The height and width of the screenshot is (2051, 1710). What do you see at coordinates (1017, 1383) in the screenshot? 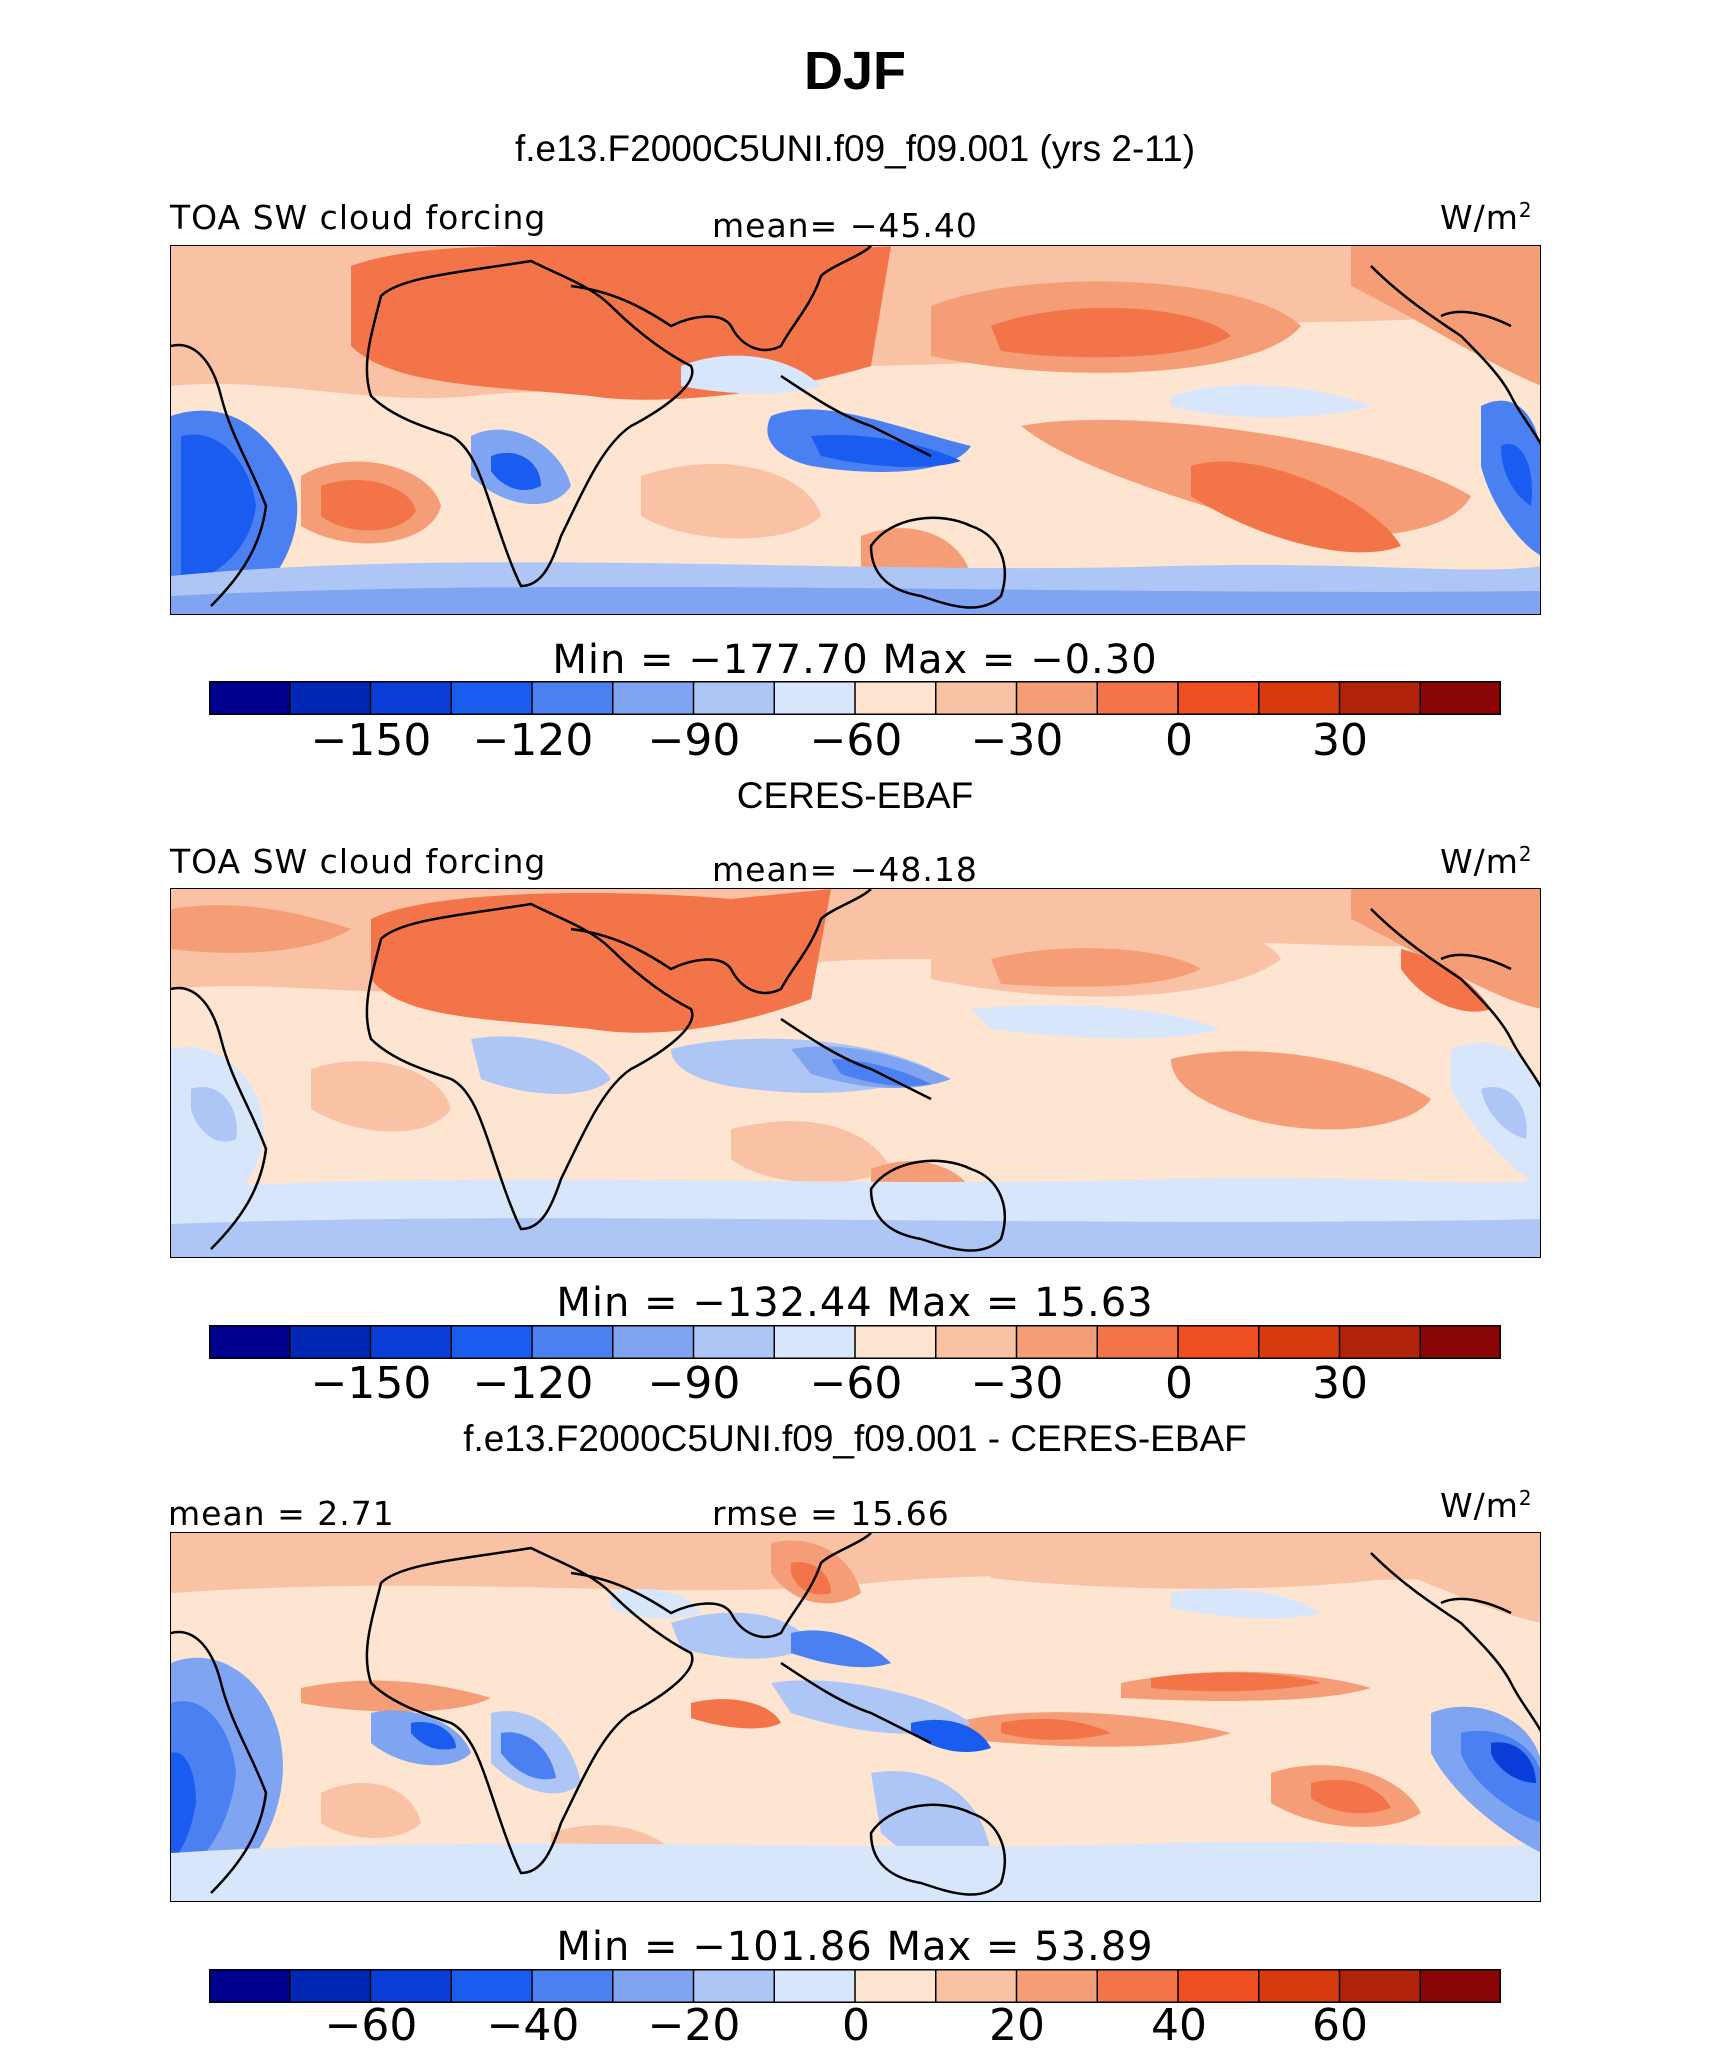
I see `panel-2-tick: −30` at bounding box center [1017, 1383].